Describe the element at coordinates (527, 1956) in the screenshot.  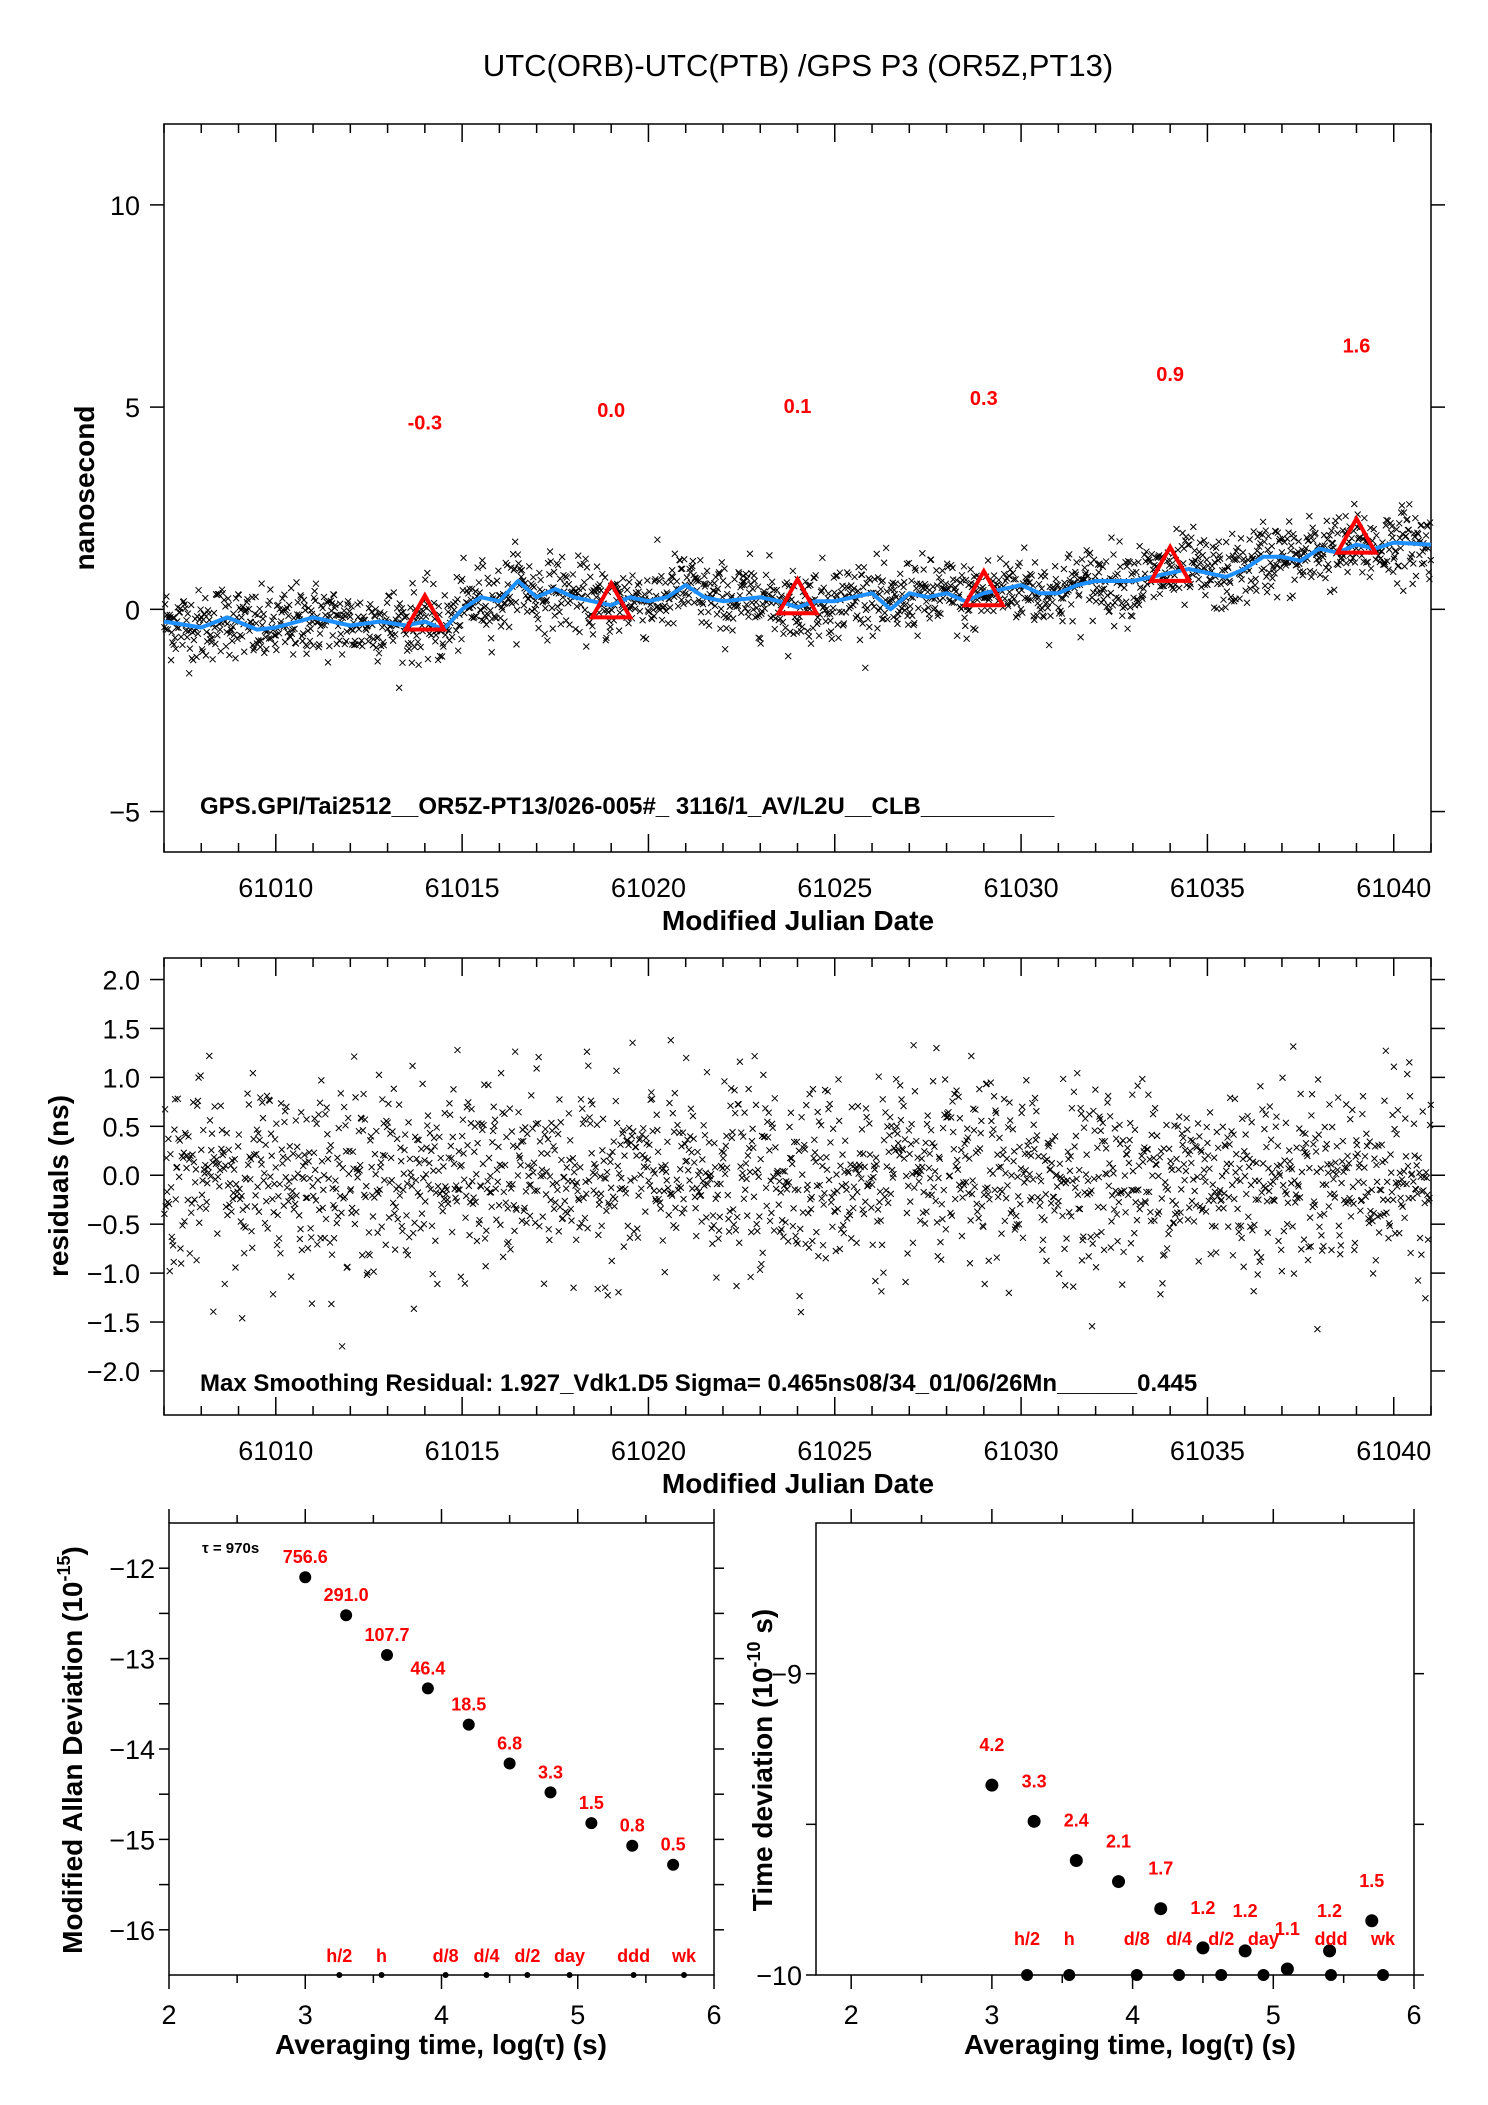
I see `interval-label: d/2` at that location.